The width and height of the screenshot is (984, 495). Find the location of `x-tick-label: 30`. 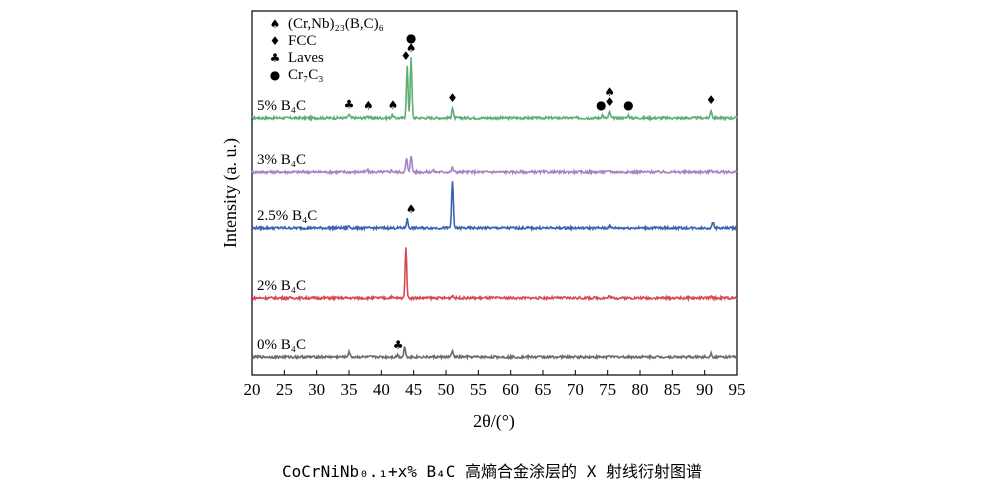

x-tick-label: 30 is located at coordinates (316, 389).